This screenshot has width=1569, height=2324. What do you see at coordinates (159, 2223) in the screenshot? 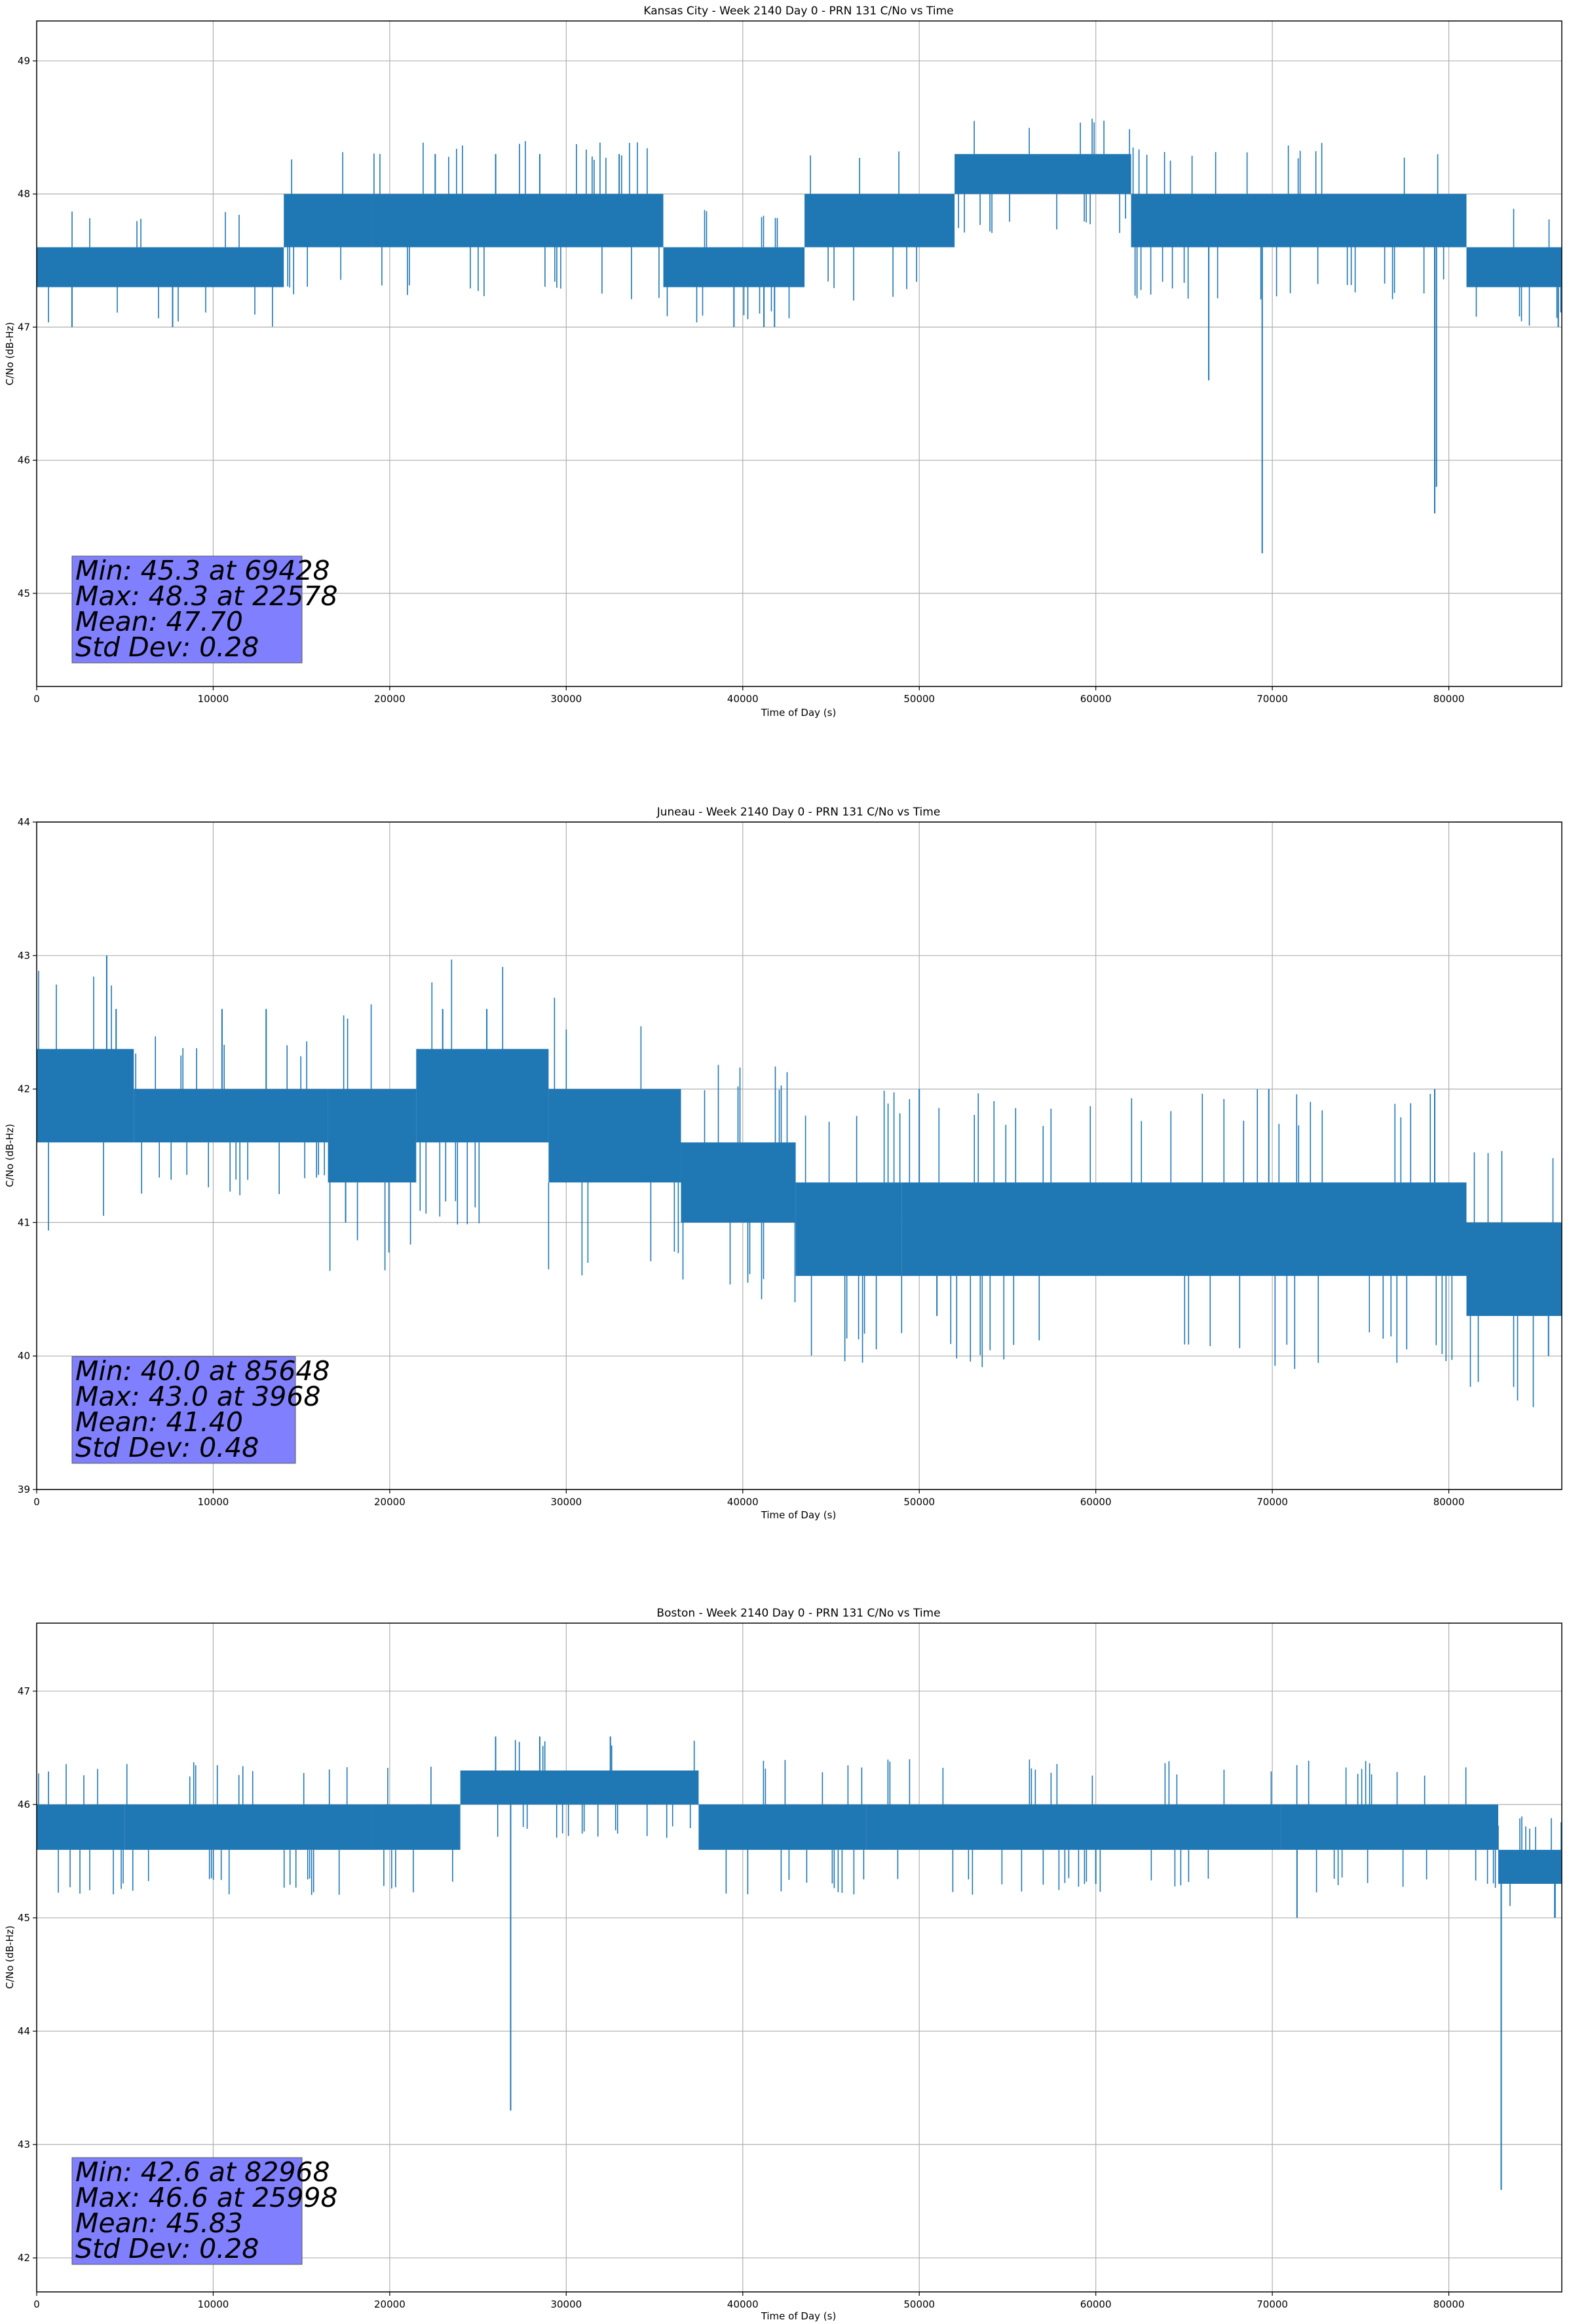
I see `stats-mean: Mean: 45.83` at bounding box center [159, 2223].